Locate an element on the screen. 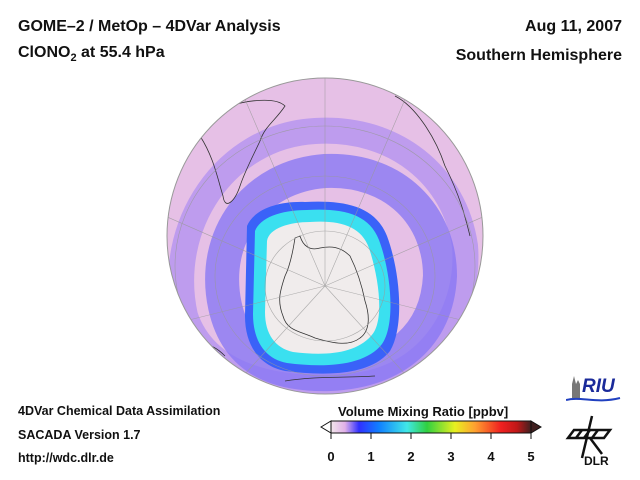  region-label: Southern Hemisphere is located at coordinates (538, 55).